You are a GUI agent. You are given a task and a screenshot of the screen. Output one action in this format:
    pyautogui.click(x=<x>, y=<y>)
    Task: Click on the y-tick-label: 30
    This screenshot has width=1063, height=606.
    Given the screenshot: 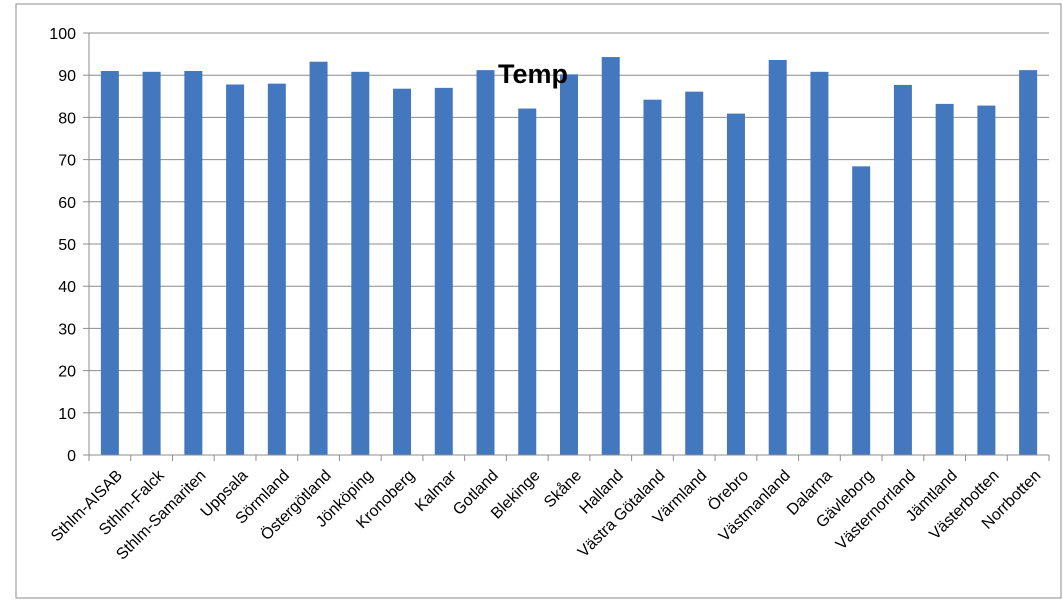 What is the action you would take?
    pyautogui.click(x=67, y=329)
    